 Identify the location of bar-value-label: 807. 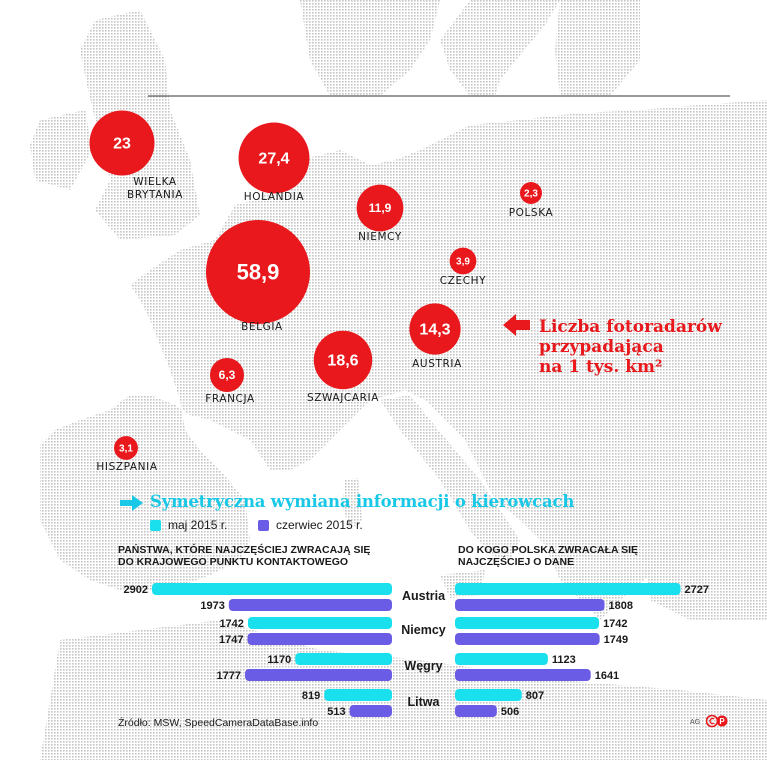
(535, 696).